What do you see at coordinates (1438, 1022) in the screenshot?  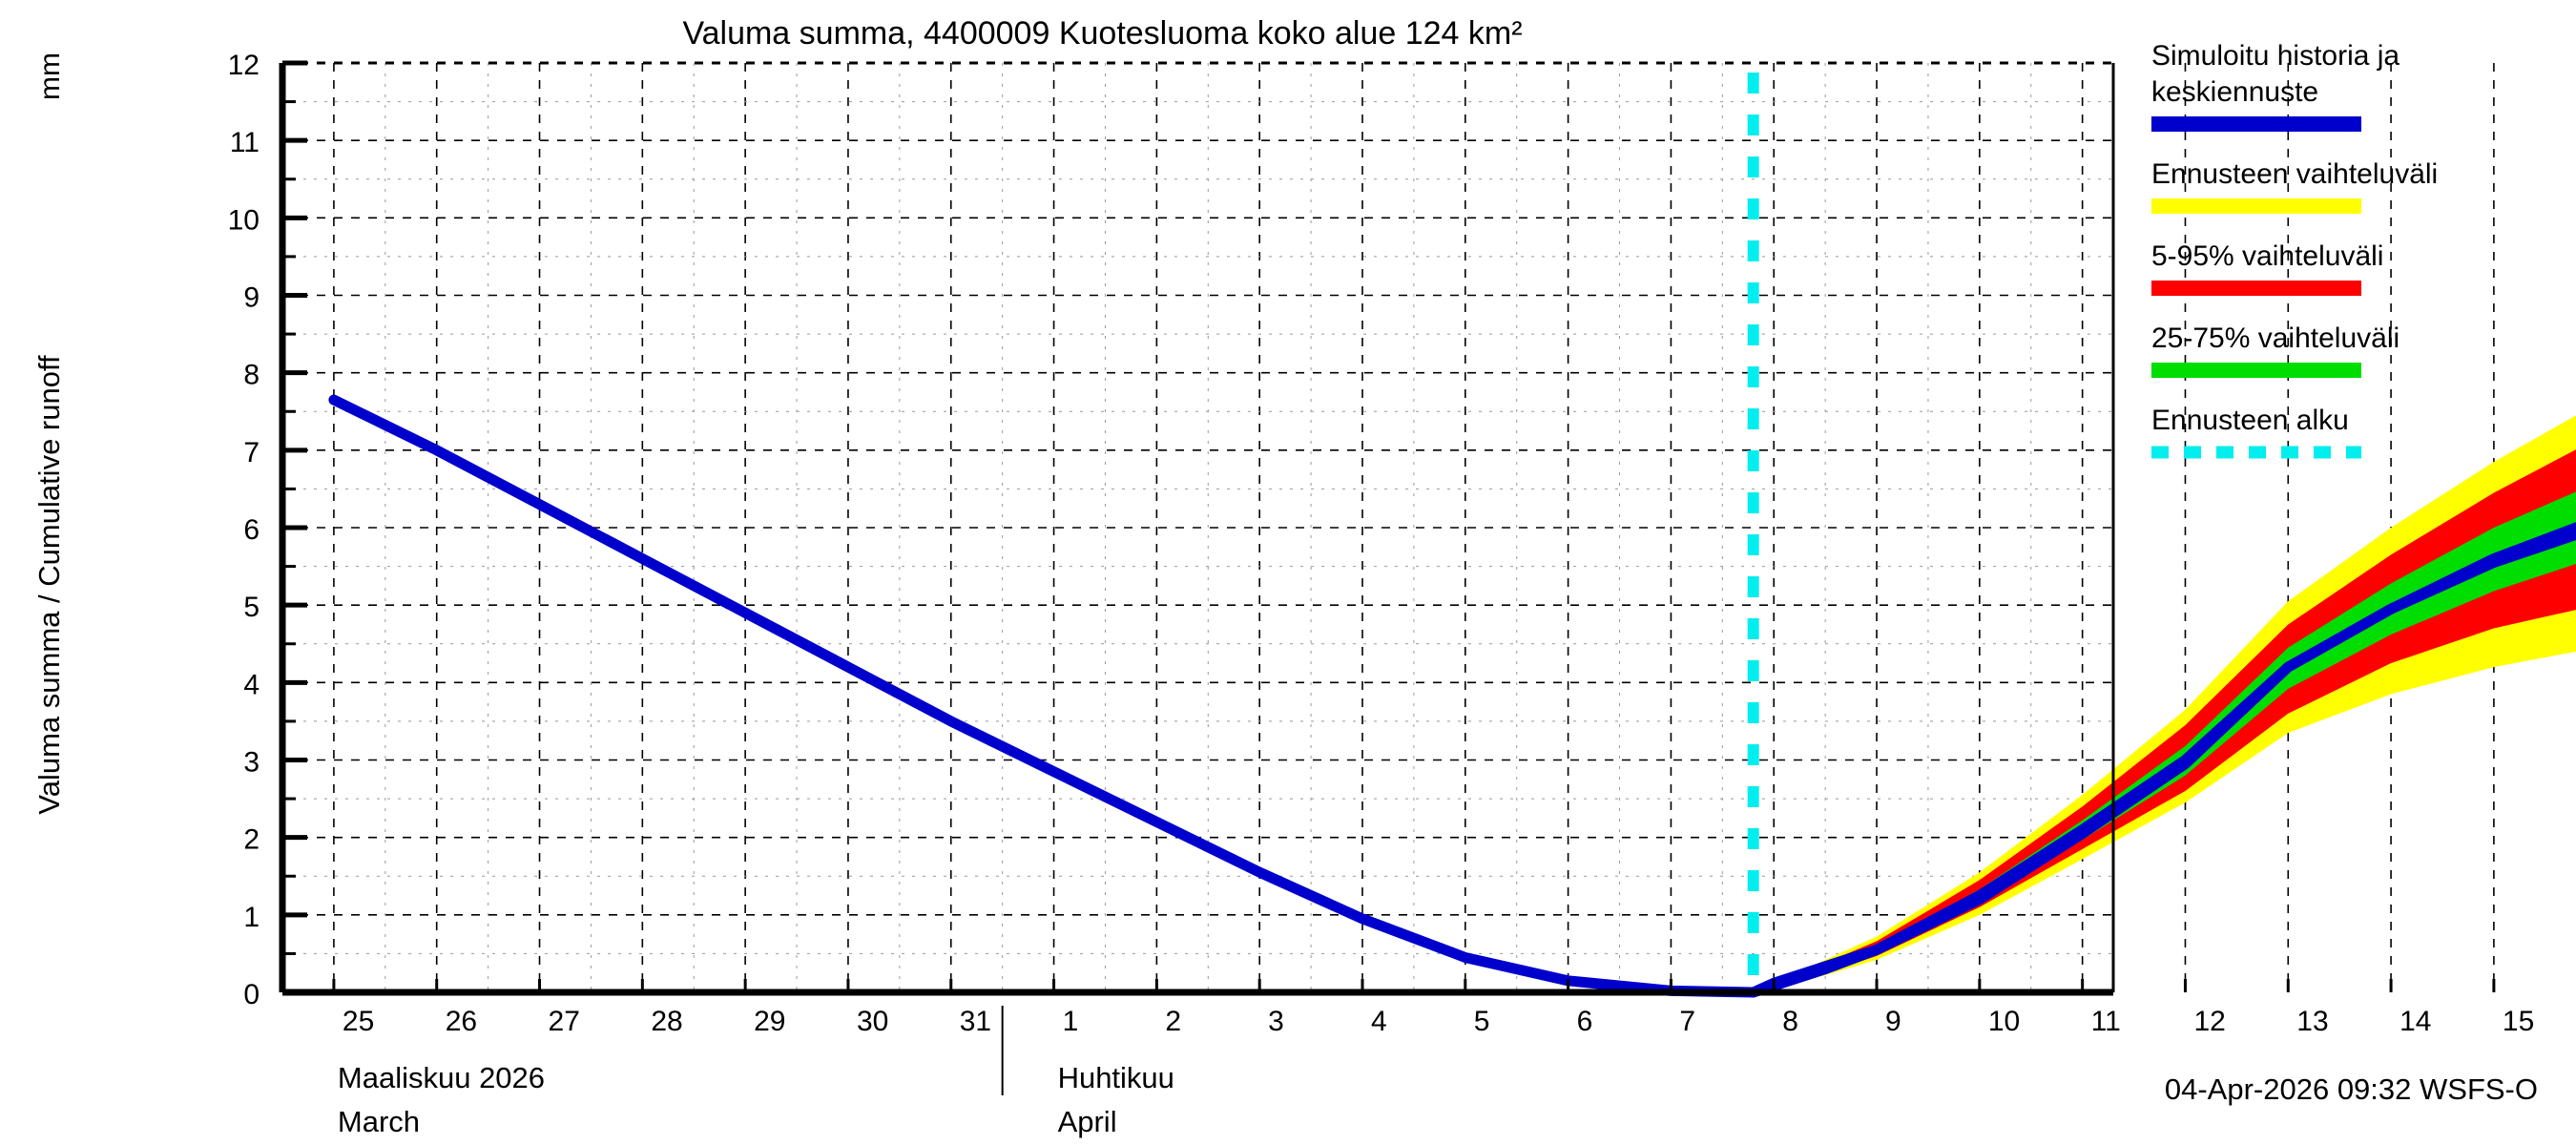 I see `x-tick-labels: 252627282930311234567891011121314151617` at bounding box center [1438, 1022].